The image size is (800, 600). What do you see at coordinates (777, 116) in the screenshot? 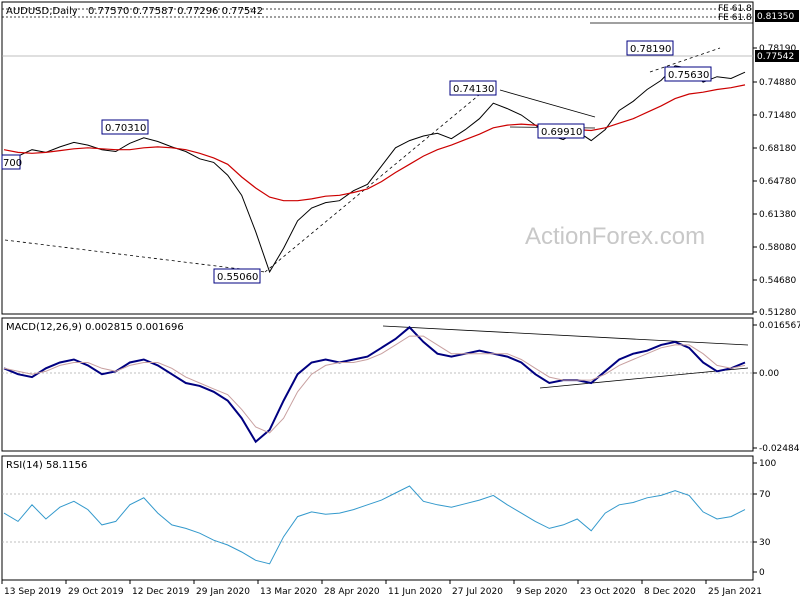
I see `price-y-tick-label: 0.71480` at bounding box center [777, 116].